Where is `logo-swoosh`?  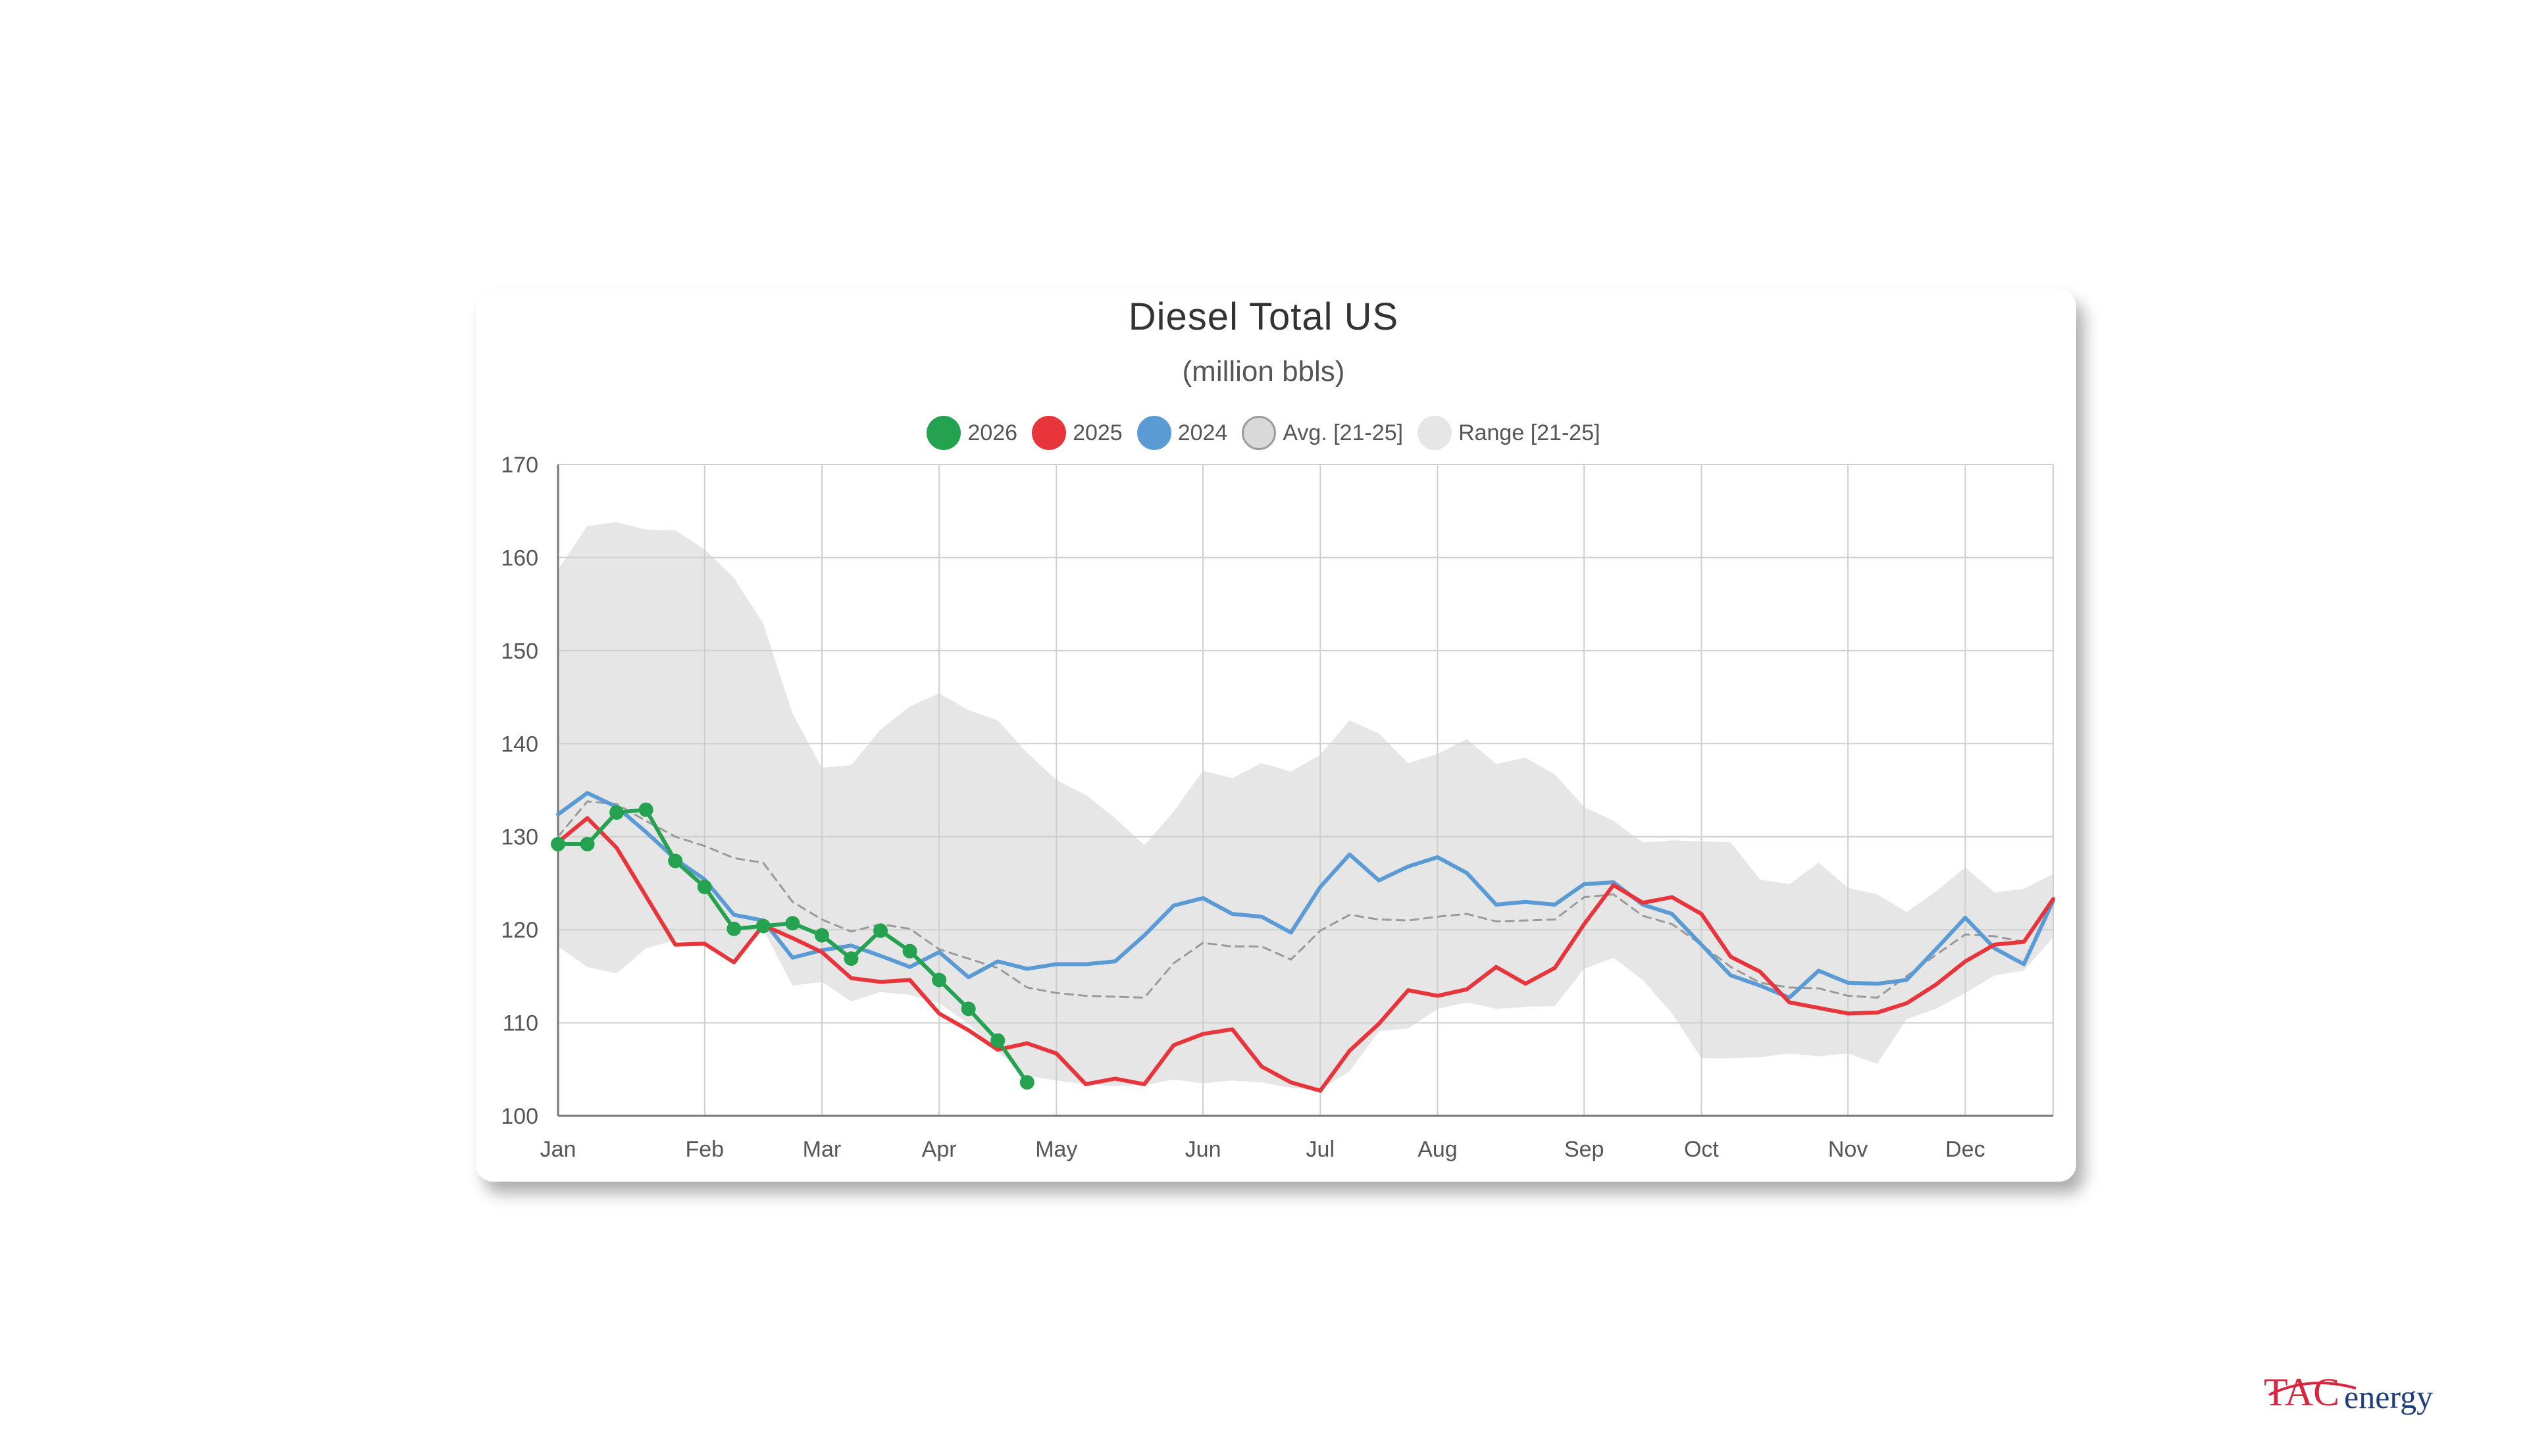 logo-swoosh is located at coordinates (2312, 1389).